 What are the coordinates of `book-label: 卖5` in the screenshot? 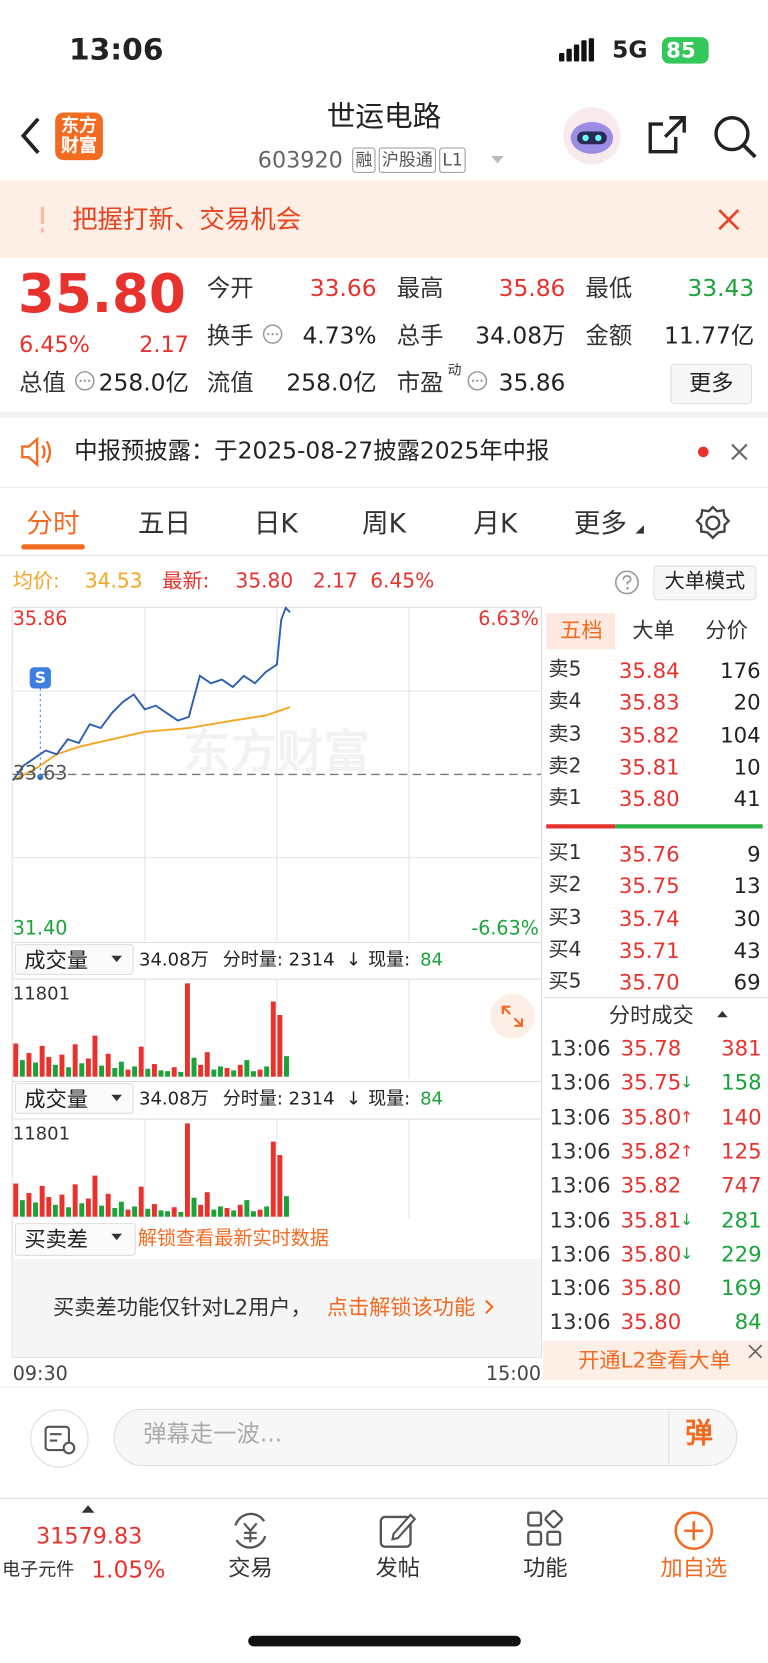 It's located at (565, 669).